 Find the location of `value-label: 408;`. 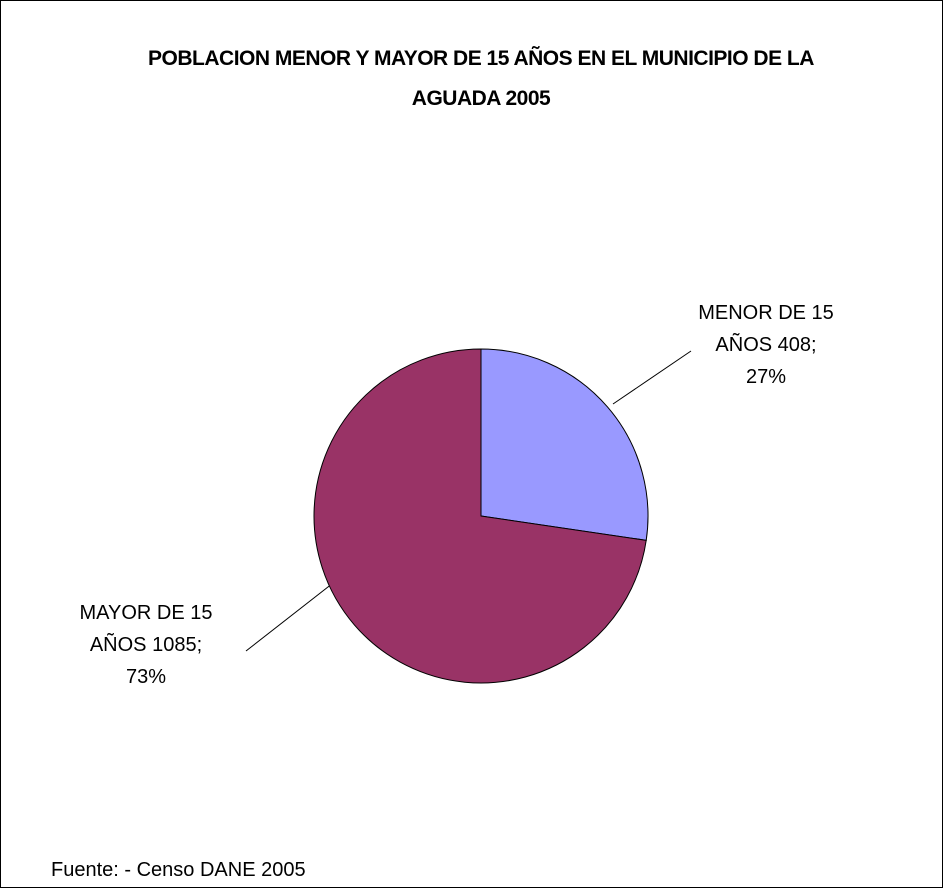

value-label: 408; is located at coordinates (797, 345).